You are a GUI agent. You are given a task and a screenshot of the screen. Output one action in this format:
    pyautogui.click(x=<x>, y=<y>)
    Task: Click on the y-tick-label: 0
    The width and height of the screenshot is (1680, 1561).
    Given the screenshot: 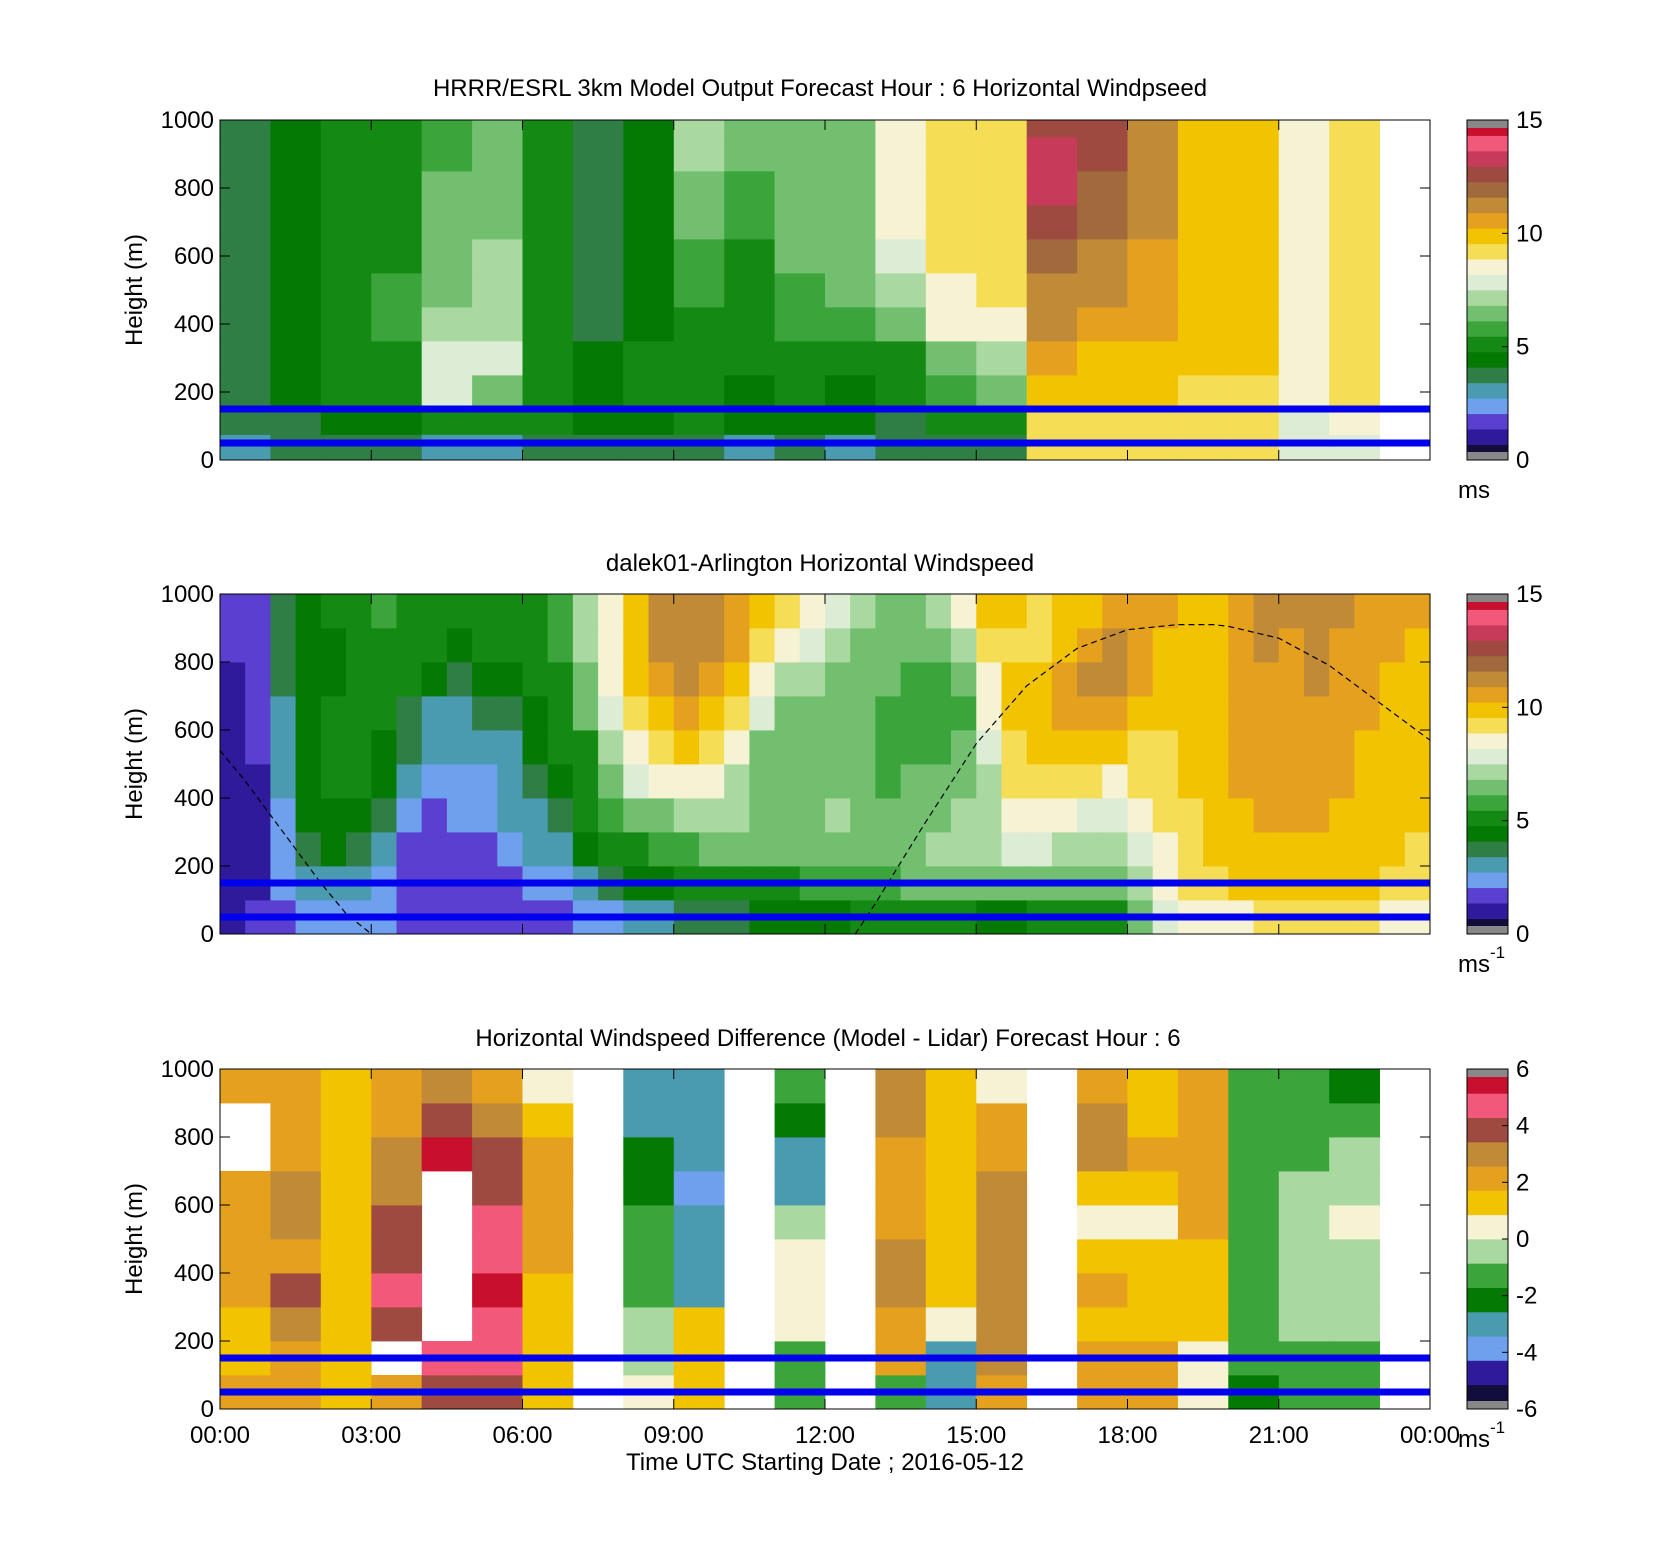 What is the action you would take?
    pyautogui.click(x=207, y=934)
    